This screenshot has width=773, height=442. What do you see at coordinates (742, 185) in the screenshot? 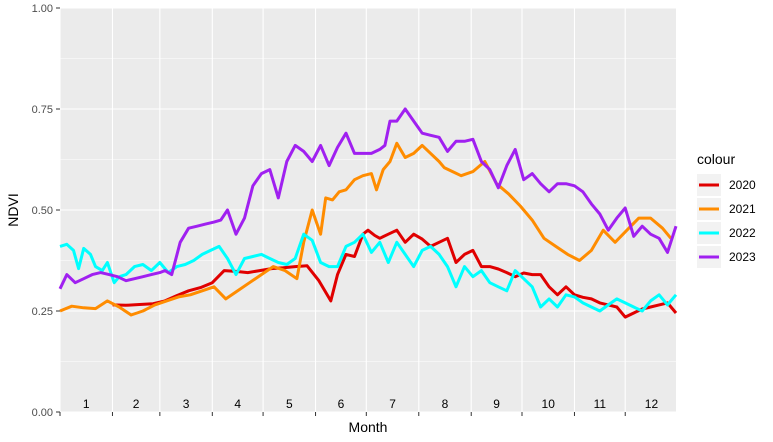
I see `legend-label-2020: 2020` at bounding box center [742, 185].